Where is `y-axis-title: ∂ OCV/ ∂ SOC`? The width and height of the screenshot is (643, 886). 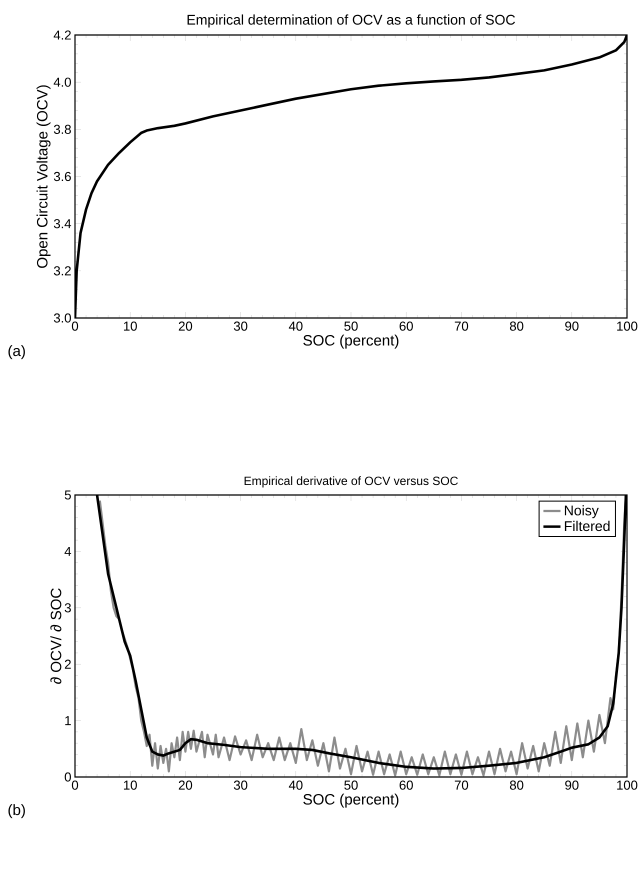 y-axis-title: ∂ OCV/ ∂ SOC is located at coordinates (56, 636).